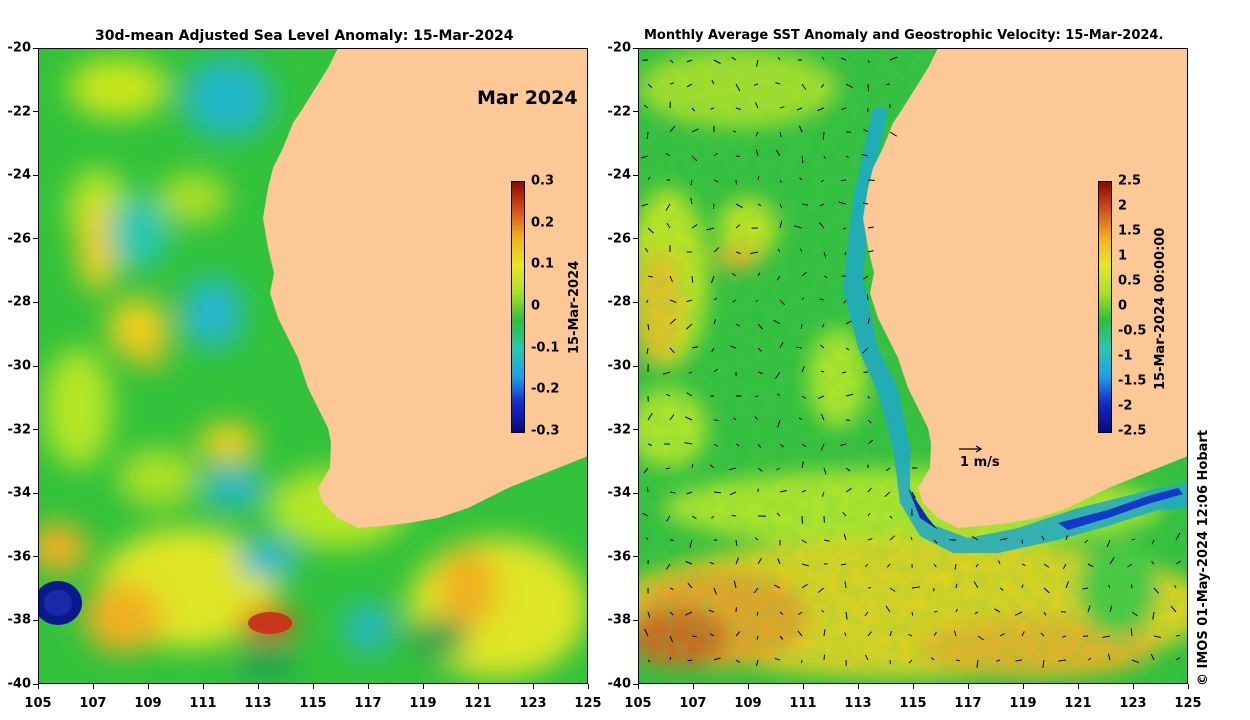  Describe the element at coordinates (1188, 703) in the screenshot. I see `sst-x-tick-label: 125` at that location.